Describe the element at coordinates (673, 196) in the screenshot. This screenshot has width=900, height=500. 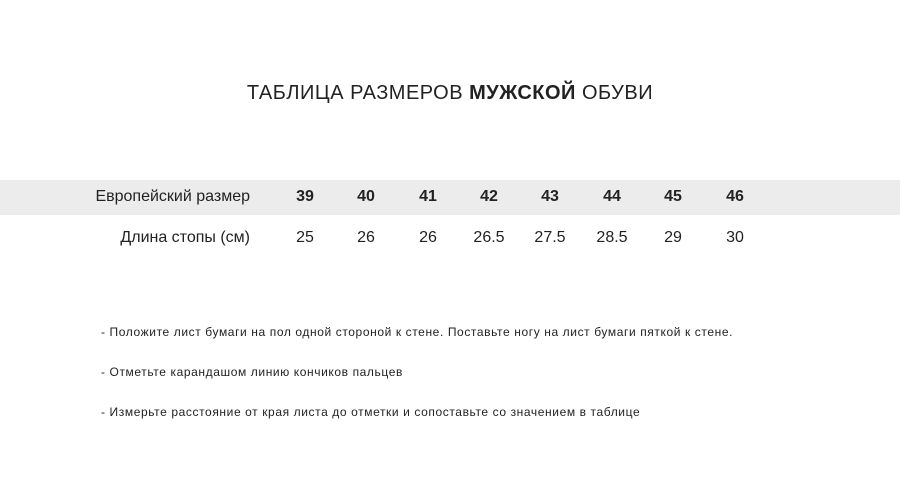
I see `table-cell: 45` at that location.